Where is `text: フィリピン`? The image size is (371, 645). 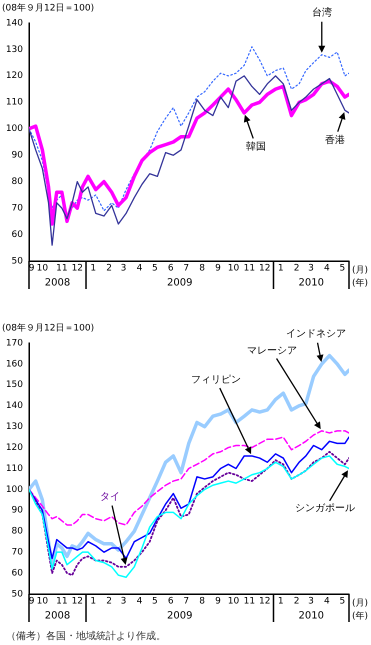 text: フィリピン is located at coordinates (215, 380).